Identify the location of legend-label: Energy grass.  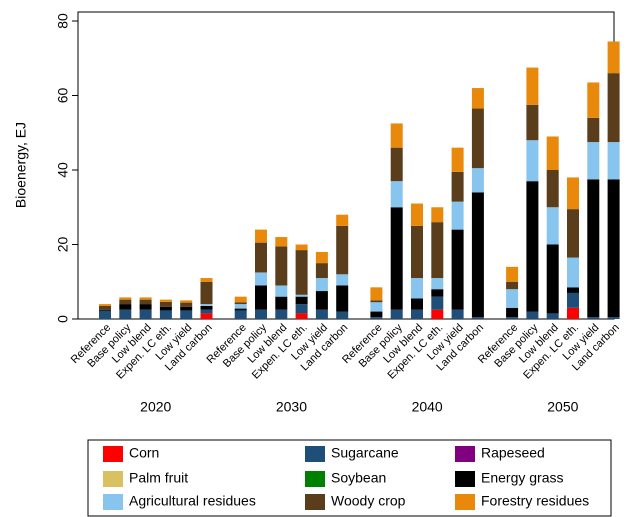
(522, 478).